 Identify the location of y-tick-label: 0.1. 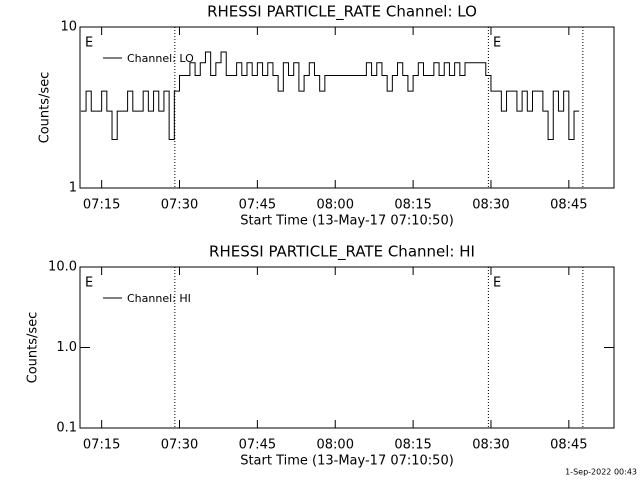
(66, 428).